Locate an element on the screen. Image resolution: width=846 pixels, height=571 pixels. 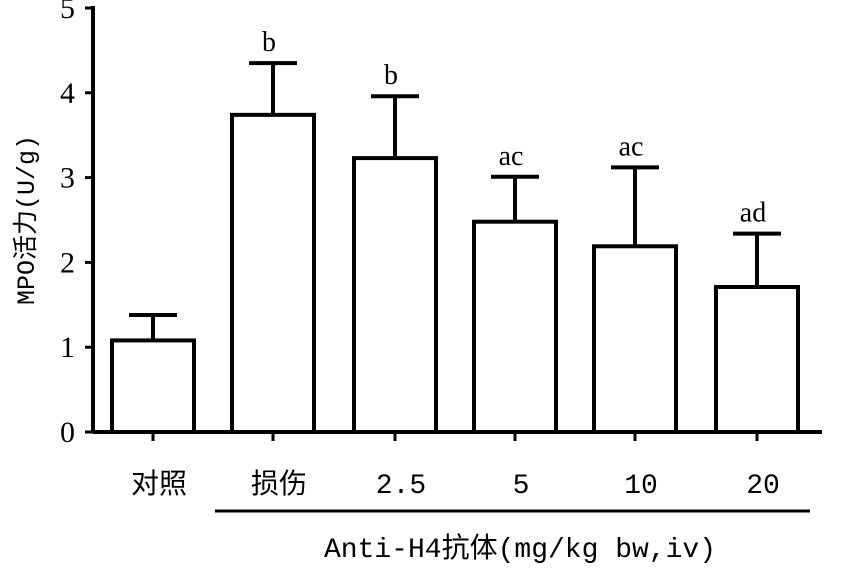
y-tick-label: 2 is located at coordinates (67, 262).